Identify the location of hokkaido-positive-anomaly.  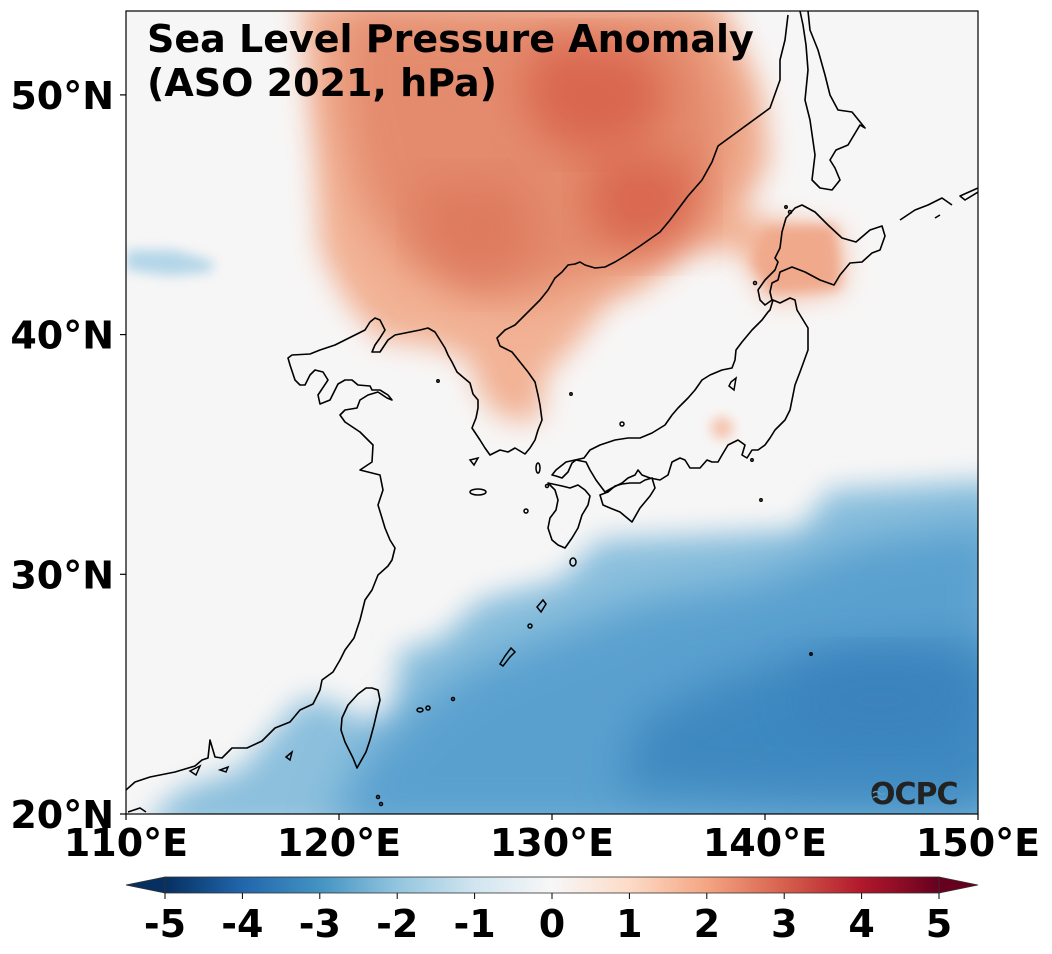
(796, 258).